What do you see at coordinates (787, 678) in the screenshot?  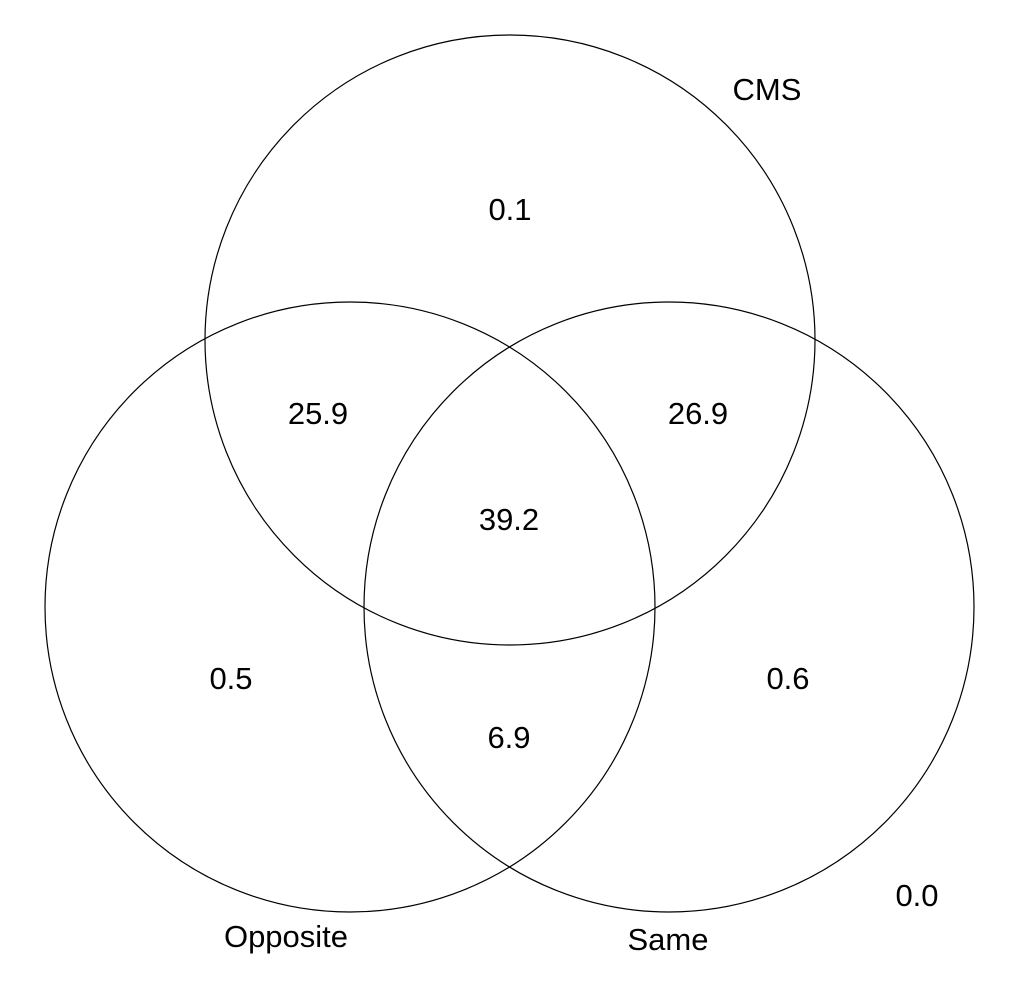 I see `region-label: 0.6` at bounding box center [787, 678].